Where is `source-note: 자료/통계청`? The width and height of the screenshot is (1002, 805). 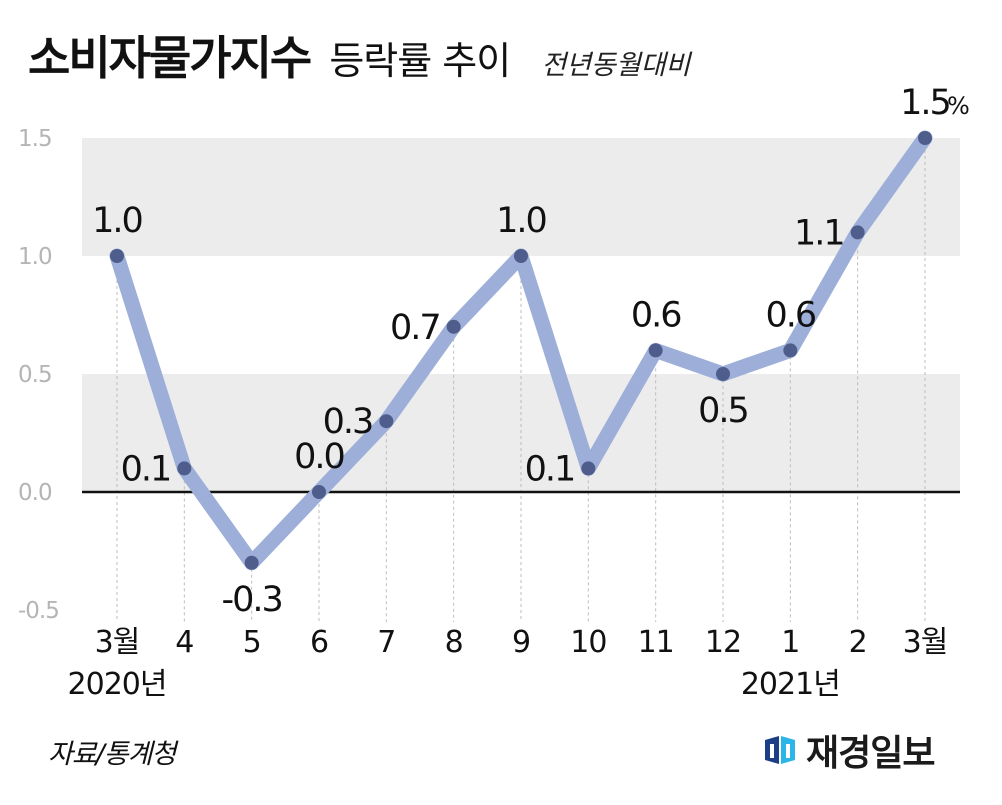 source-note: 자료/통계청 is located at coordinates (112, 754).